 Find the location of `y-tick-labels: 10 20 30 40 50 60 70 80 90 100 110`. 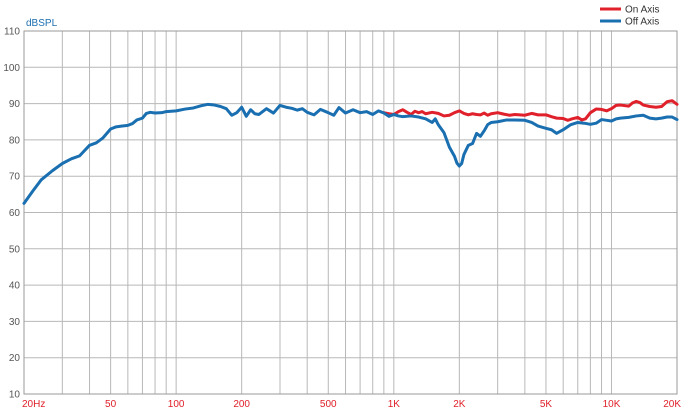

y-tick-labels: 10 20 30 40 50 60 70 80 90 100 110 is located at coordinates (11, 214).